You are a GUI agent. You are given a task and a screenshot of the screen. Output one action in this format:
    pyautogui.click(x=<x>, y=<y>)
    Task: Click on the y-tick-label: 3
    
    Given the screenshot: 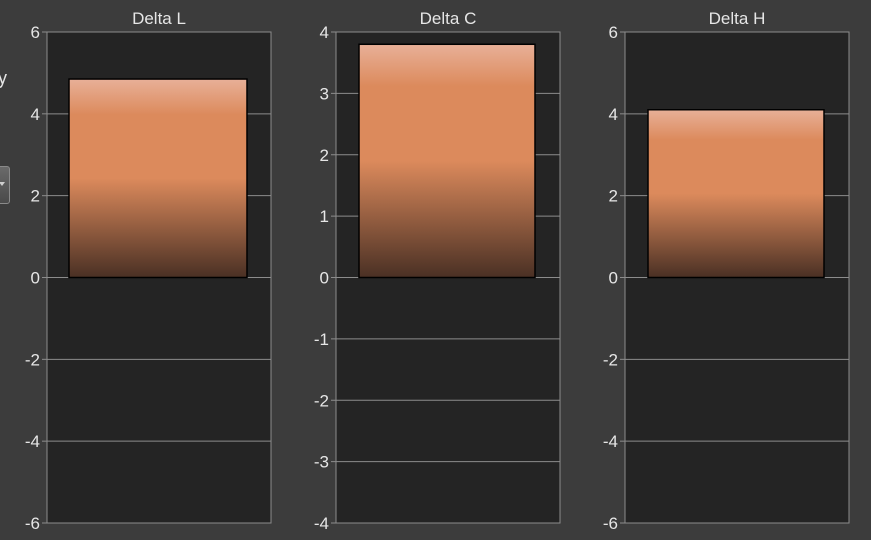 What is the action you would take?
    pyautogui.click(x=324, y=93)
    